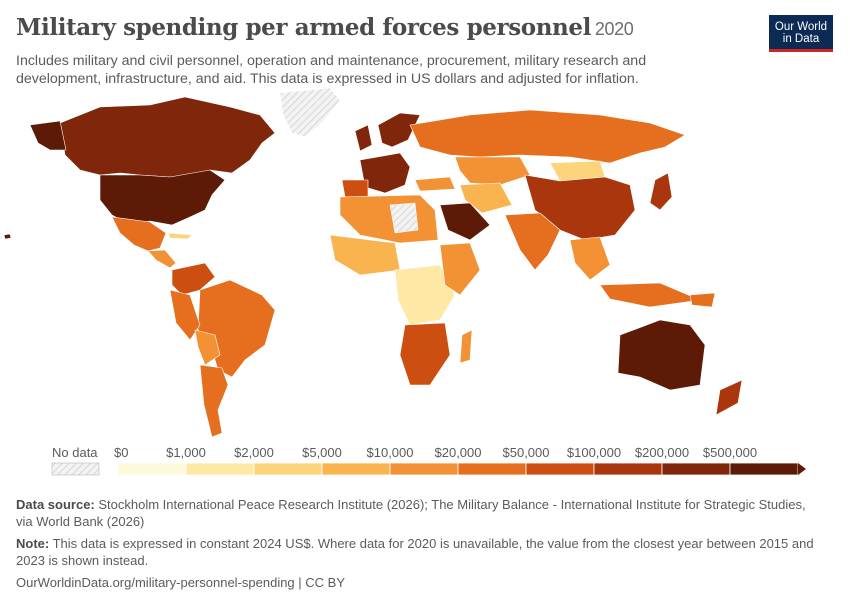 The image size is (850, 600). What do you see at coordinates (207, 347) in the screenshot?
I see `bolivia-paraguay` at bounding box center [207, 347].